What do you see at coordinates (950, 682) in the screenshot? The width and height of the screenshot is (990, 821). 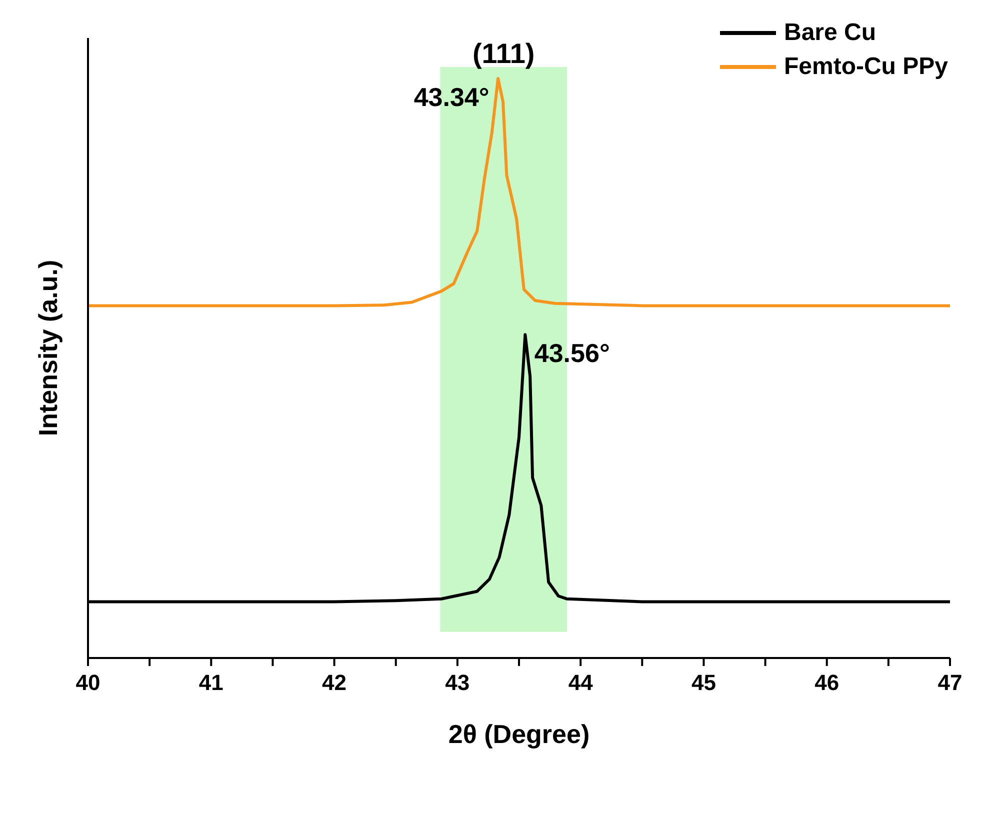 I see `x-tick-label: 47` at bounding box center [950, 682].